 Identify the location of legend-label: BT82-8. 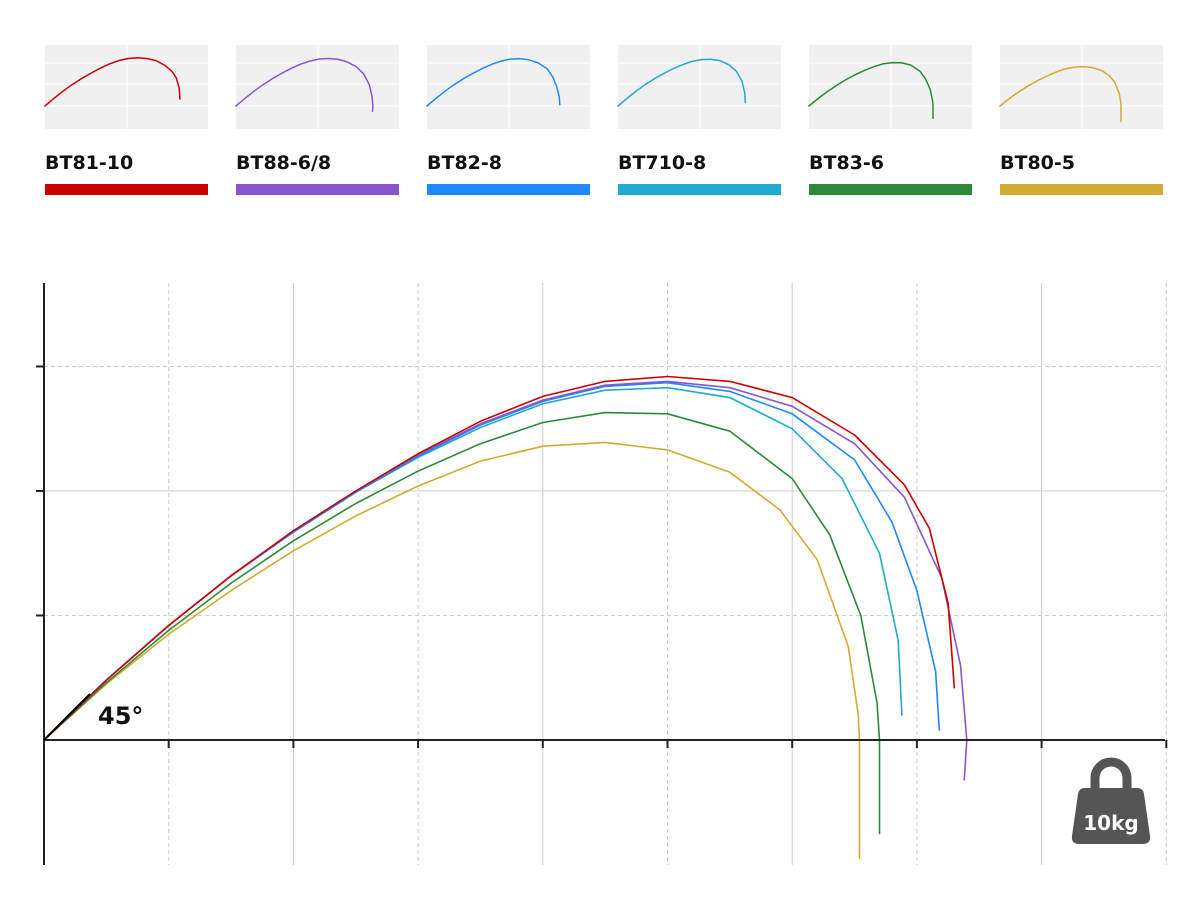
(464, 163).